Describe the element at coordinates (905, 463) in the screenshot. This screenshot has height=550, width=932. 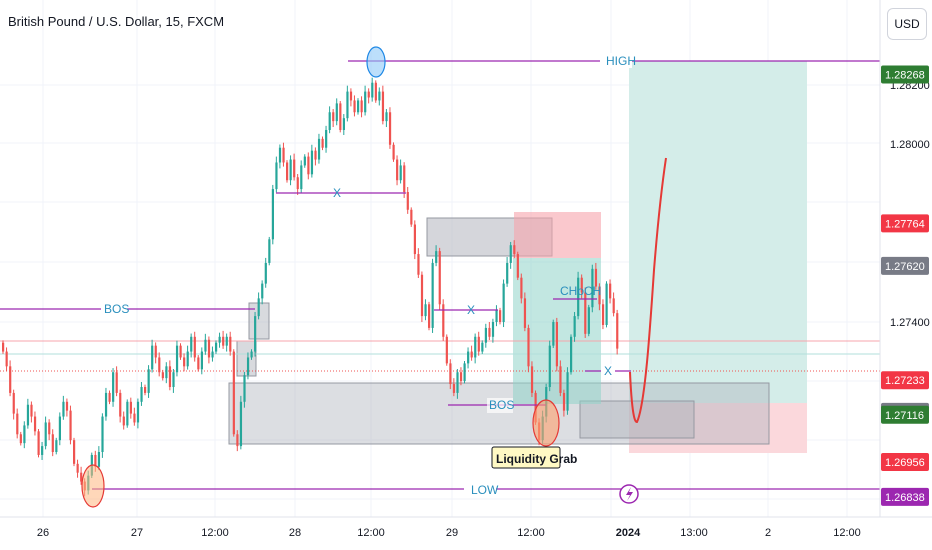
I see `price-label: 1.26956` at that location.